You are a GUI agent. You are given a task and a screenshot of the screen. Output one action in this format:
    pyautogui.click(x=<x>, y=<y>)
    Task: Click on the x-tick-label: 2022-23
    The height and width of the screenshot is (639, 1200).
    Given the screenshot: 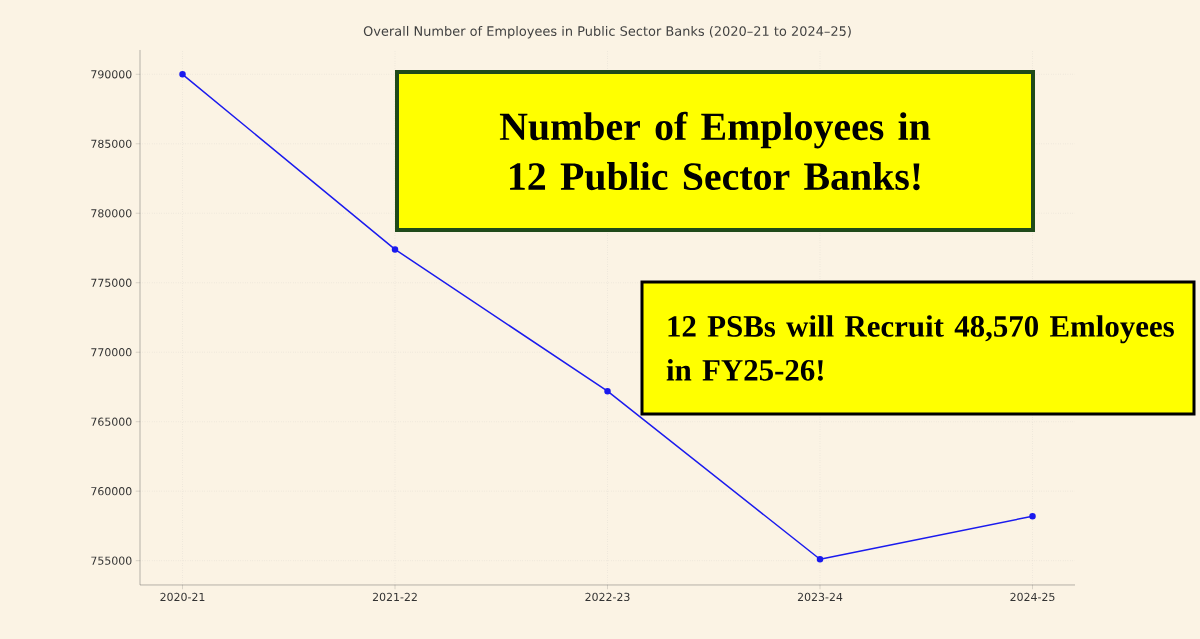 What is the action you would take?
    pyautogui.click(x=607, y=597)
    